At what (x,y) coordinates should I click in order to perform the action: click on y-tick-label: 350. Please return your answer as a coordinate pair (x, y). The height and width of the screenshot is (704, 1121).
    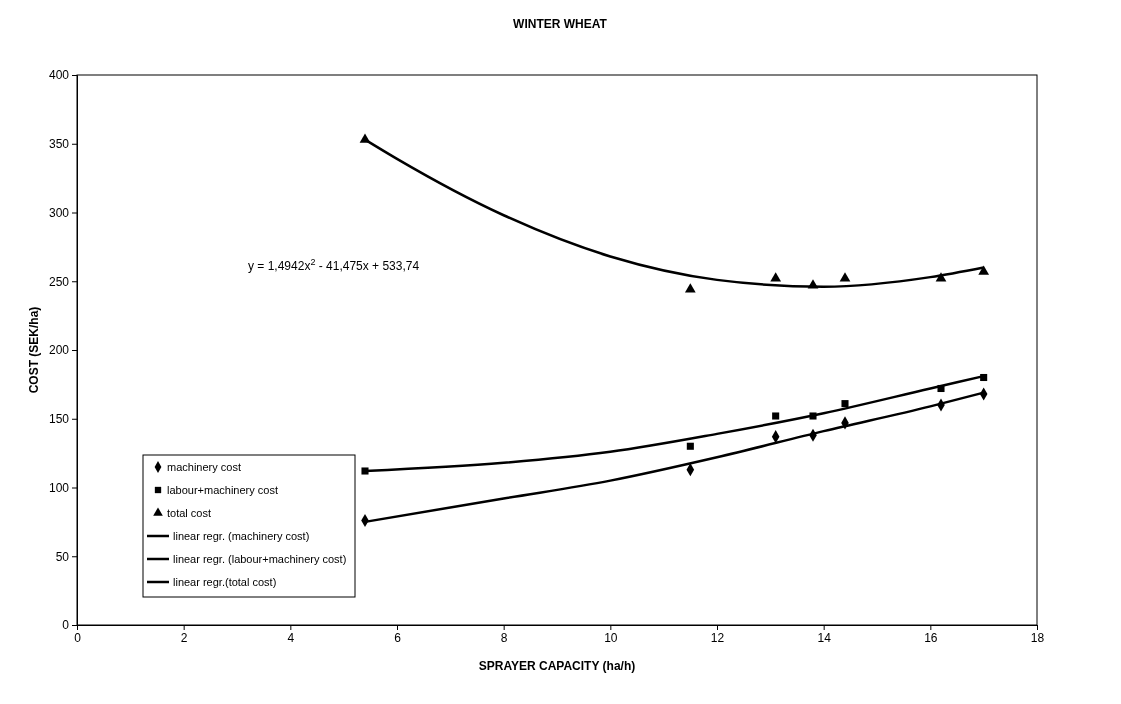
    Looking at the image, I should click on (59, 144).